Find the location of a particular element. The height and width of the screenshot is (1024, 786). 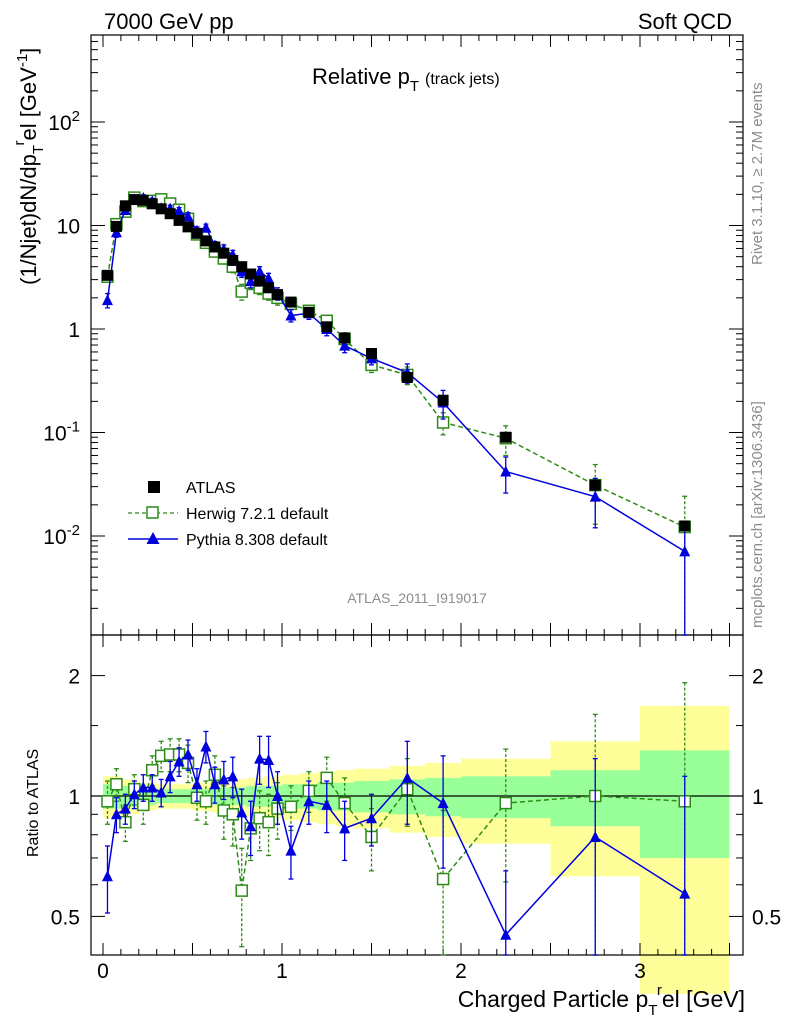

herwig-point is located at coordinates (241, 291).